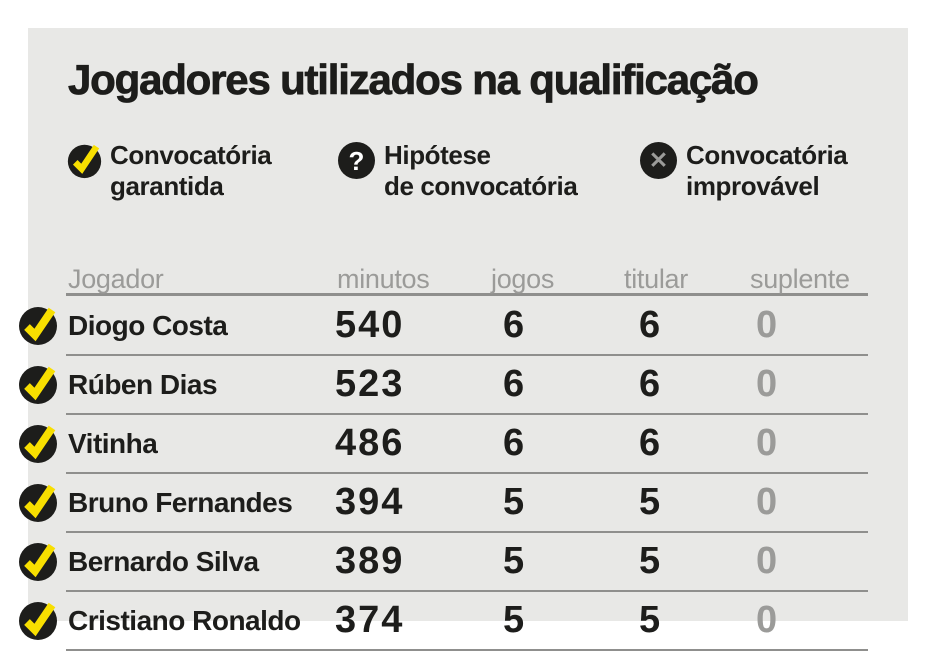  I want to click on column-header-jogador: Jogador, so click(116, 279).